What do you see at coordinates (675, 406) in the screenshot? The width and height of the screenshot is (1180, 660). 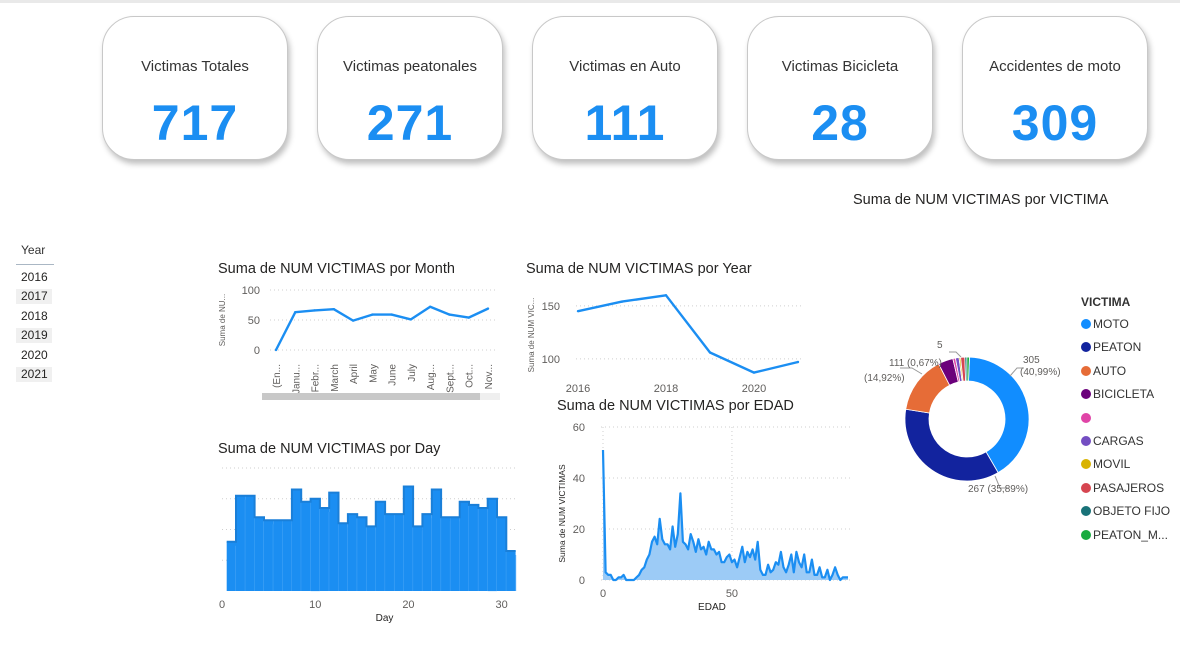 I see `edad-chart-title: Suma de NUM VICTIMAS por EDAD` at bounding box center [675, 406].